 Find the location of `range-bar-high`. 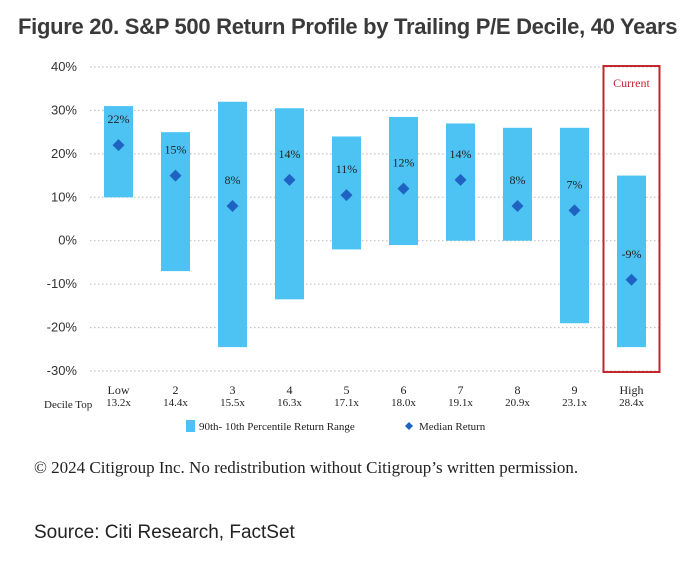

range-bar-high is located at coordinates (631, 261).